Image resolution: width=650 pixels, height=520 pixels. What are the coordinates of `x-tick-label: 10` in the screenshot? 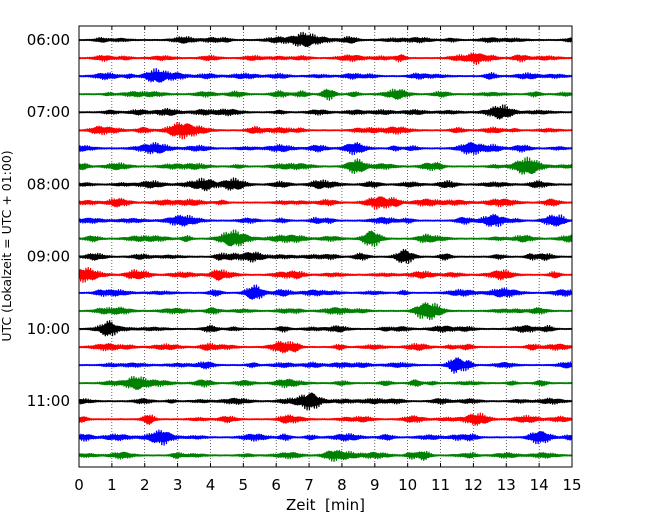 It's located at (407, 485).